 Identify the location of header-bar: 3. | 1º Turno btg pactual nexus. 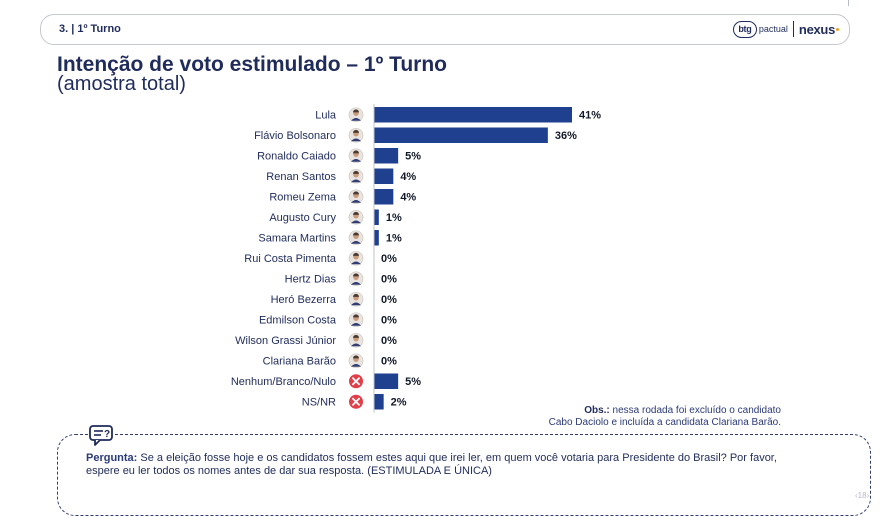
(445, 29).